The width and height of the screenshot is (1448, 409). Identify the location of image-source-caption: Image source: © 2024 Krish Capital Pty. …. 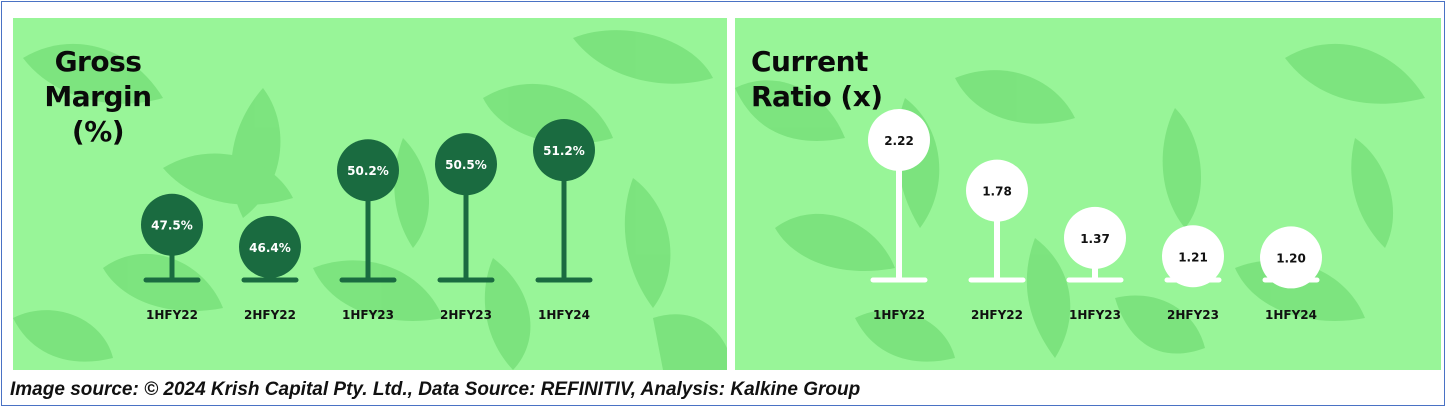
(435, 389).